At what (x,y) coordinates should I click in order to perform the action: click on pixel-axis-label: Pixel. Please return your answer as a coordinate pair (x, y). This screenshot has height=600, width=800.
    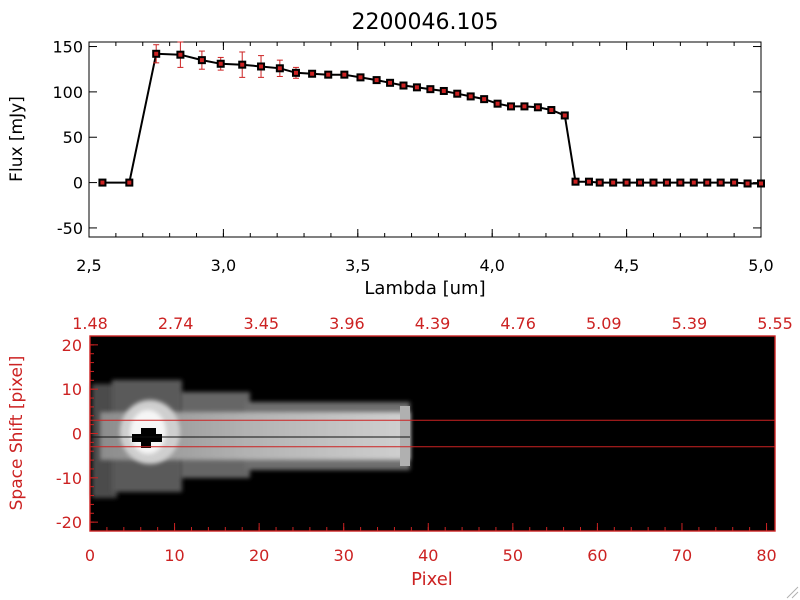
    Looking at the image, I should click on (432, 579).